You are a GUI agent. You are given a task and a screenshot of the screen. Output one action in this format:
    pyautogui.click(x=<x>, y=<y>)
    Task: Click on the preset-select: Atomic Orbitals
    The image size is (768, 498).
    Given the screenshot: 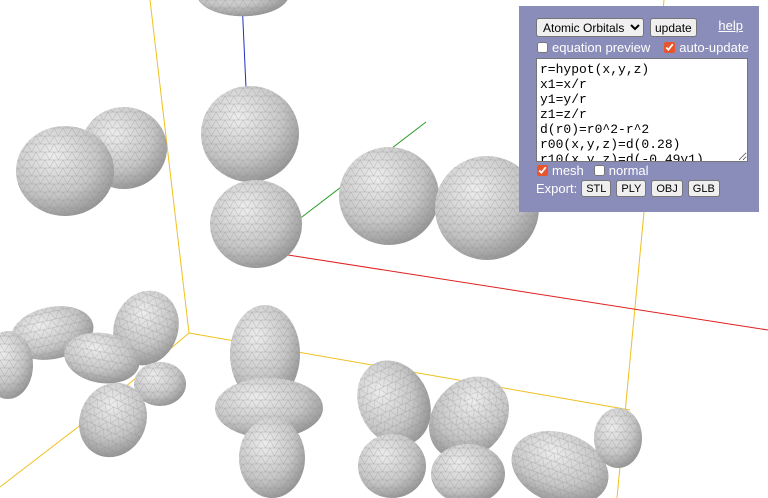 What is the action you would take?
    pyautogui.click(x=590, y=27)
    